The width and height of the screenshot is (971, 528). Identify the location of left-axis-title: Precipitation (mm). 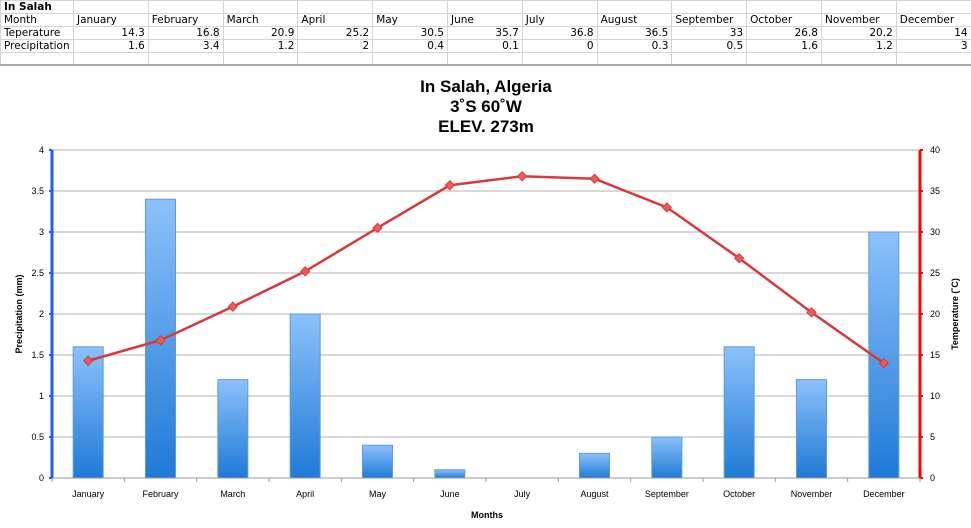
(19, 313).